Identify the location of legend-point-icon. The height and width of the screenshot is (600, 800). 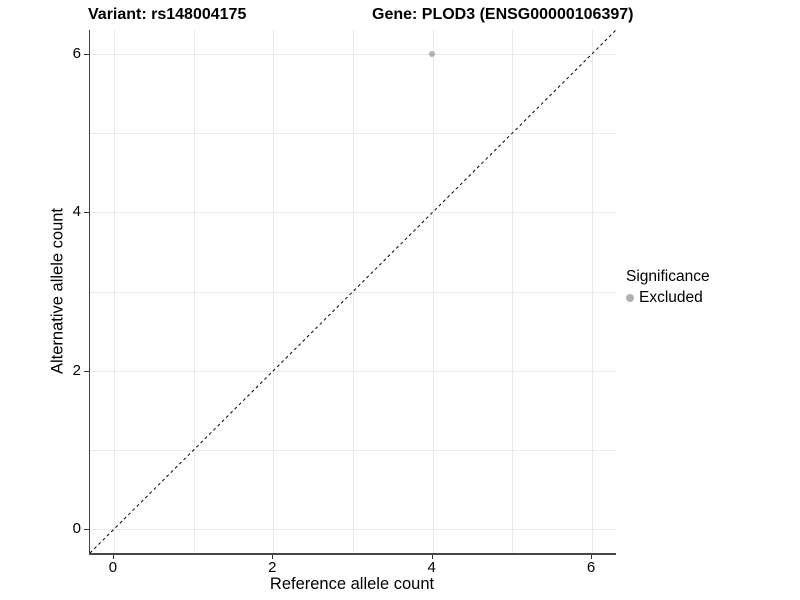
(630, 298).